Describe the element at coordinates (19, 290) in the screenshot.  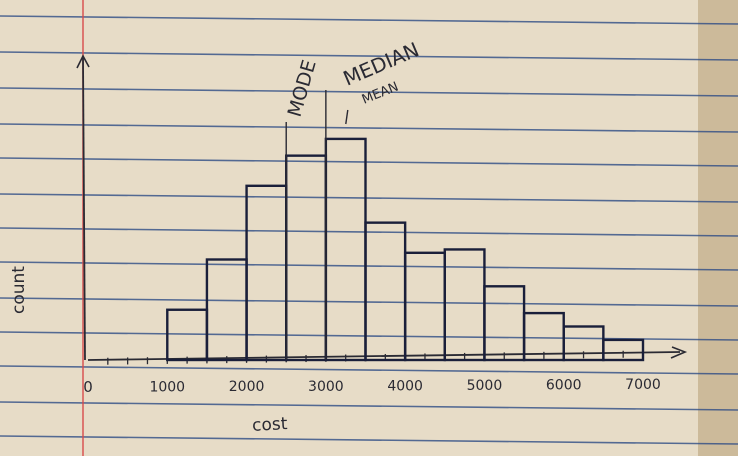
I see `y-axis-label: count` at that location.